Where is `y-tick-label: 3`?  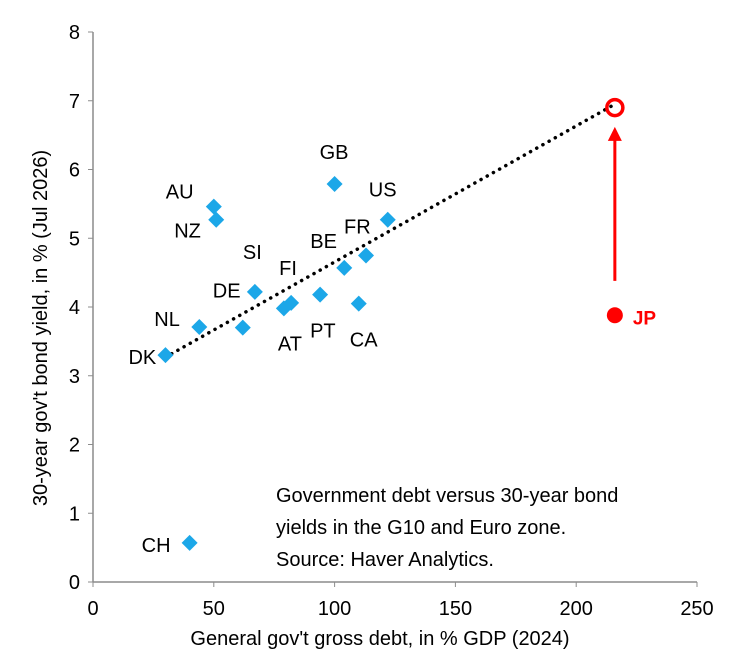 y-tick-label: 3 is located at coordinates (74, 377).